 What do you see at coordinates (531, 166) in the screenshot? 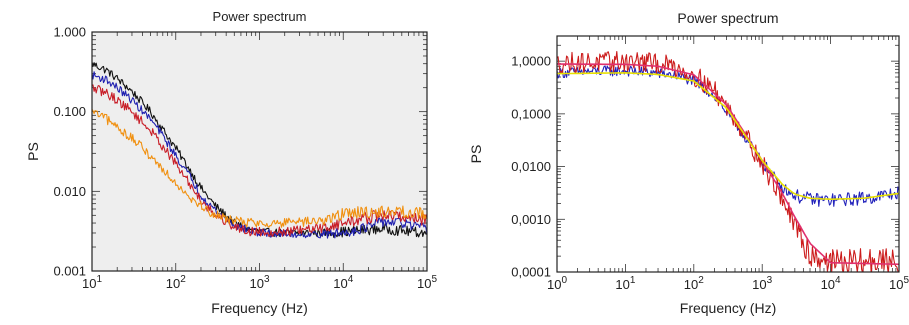
I see `y-tick-label: 0,0100` at bounding box center [531, 166].